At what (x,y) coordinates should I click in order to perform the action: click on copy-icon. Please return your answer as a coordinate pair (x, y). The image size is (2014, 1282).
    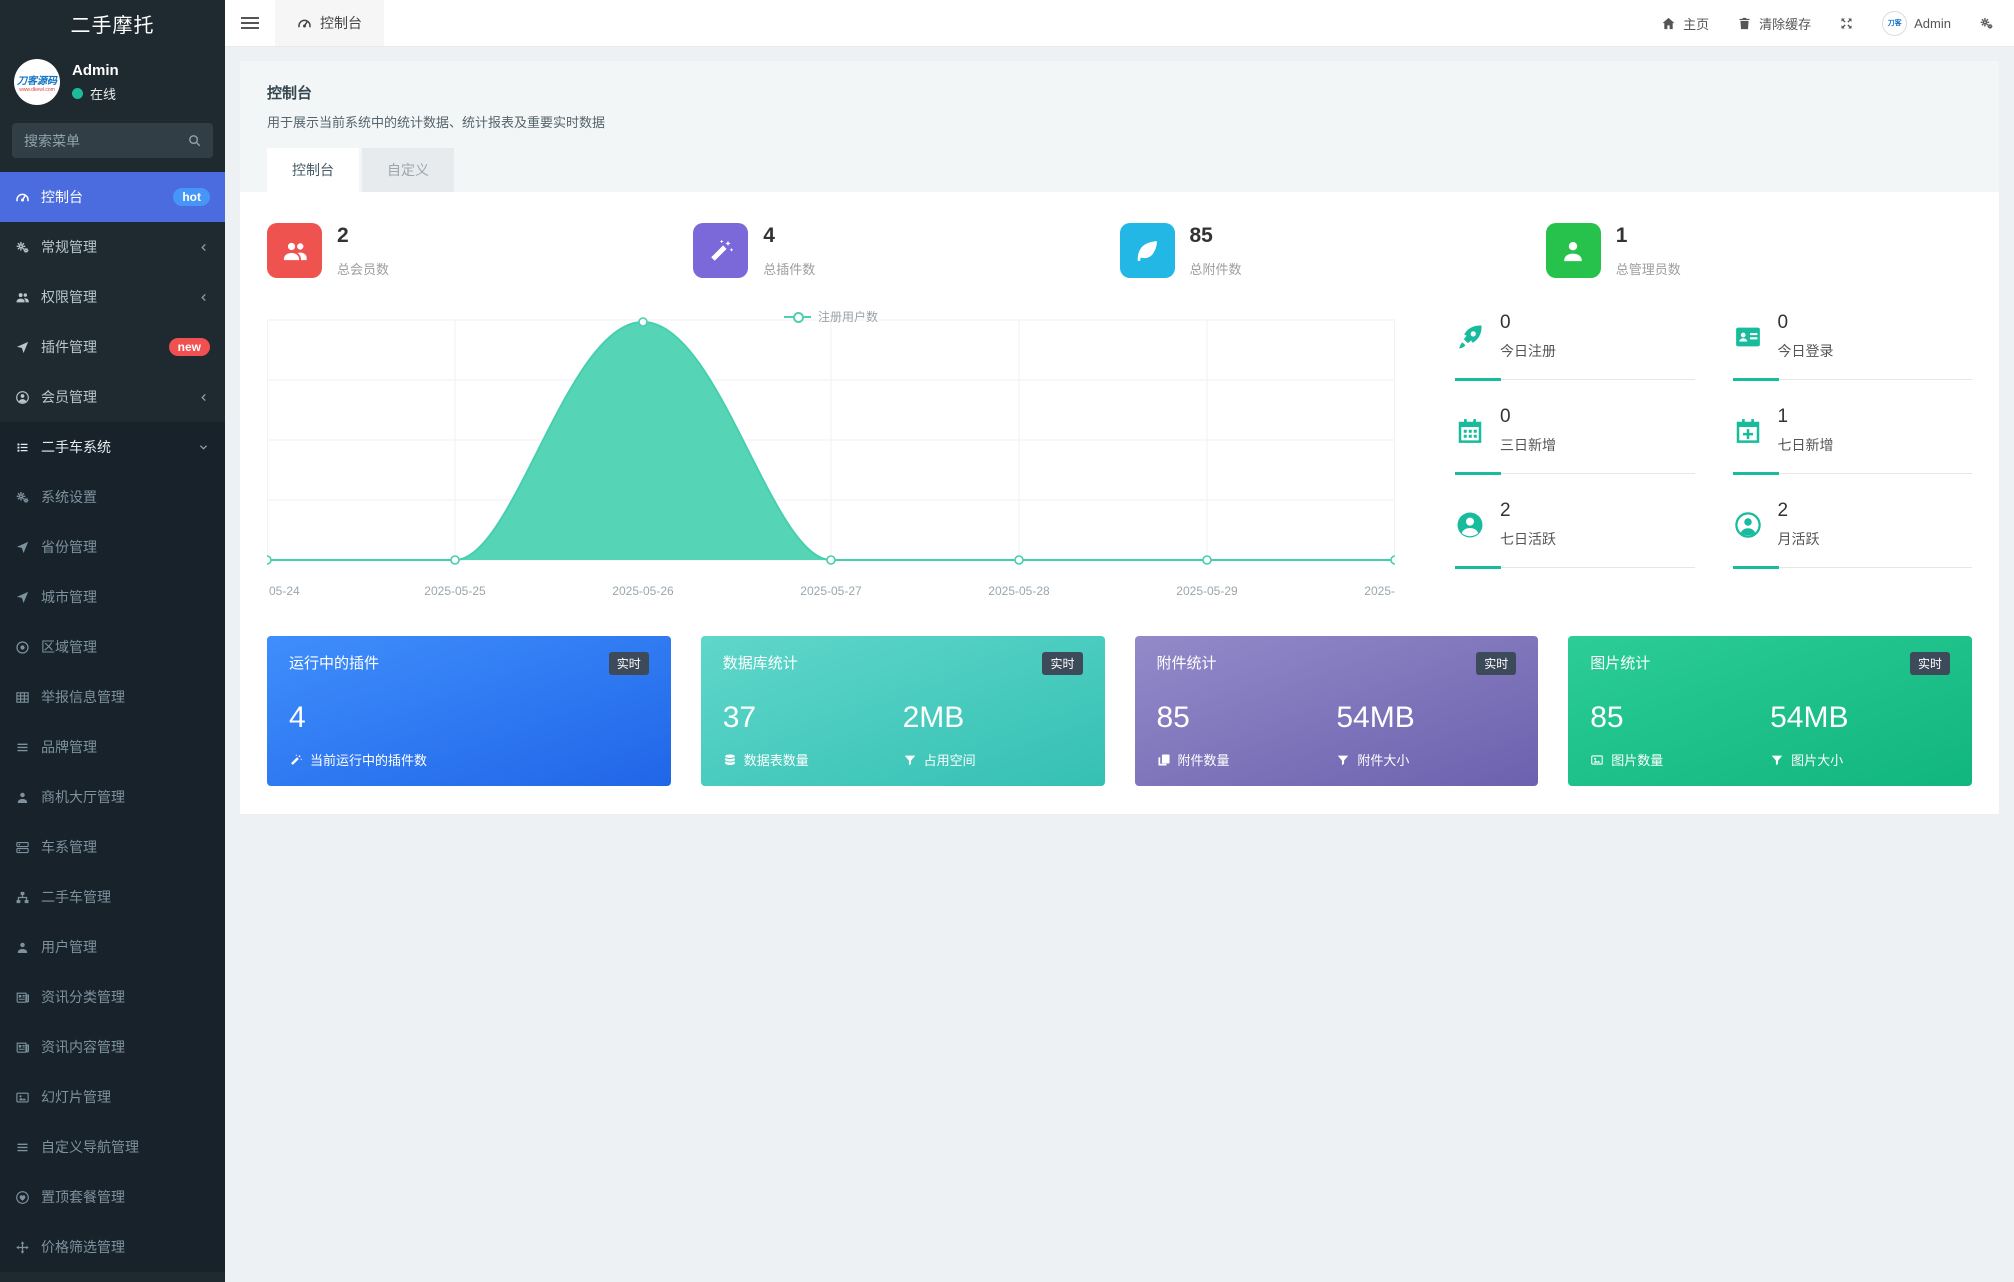
    Looking at the image, I should click on (1164, 760).